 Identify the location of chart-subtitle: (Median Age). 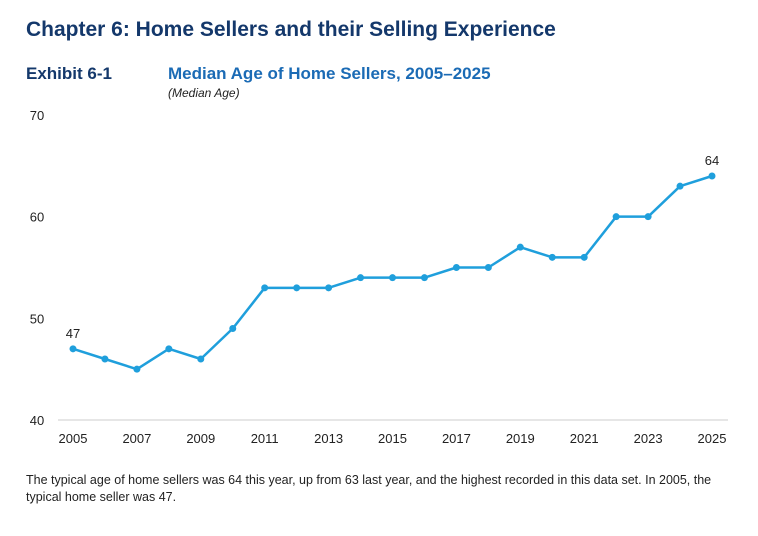
(204, 93).